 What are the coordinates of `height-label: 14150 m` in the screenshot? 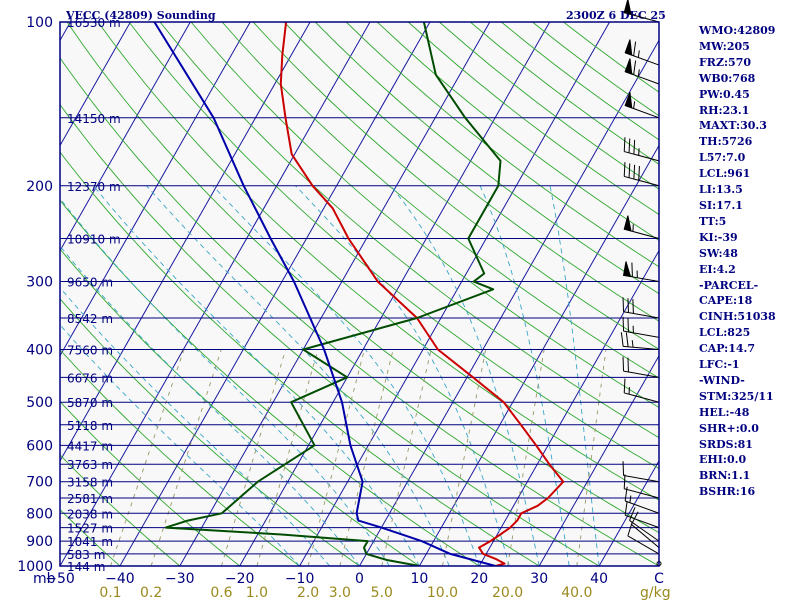 It's located at (94, 119).